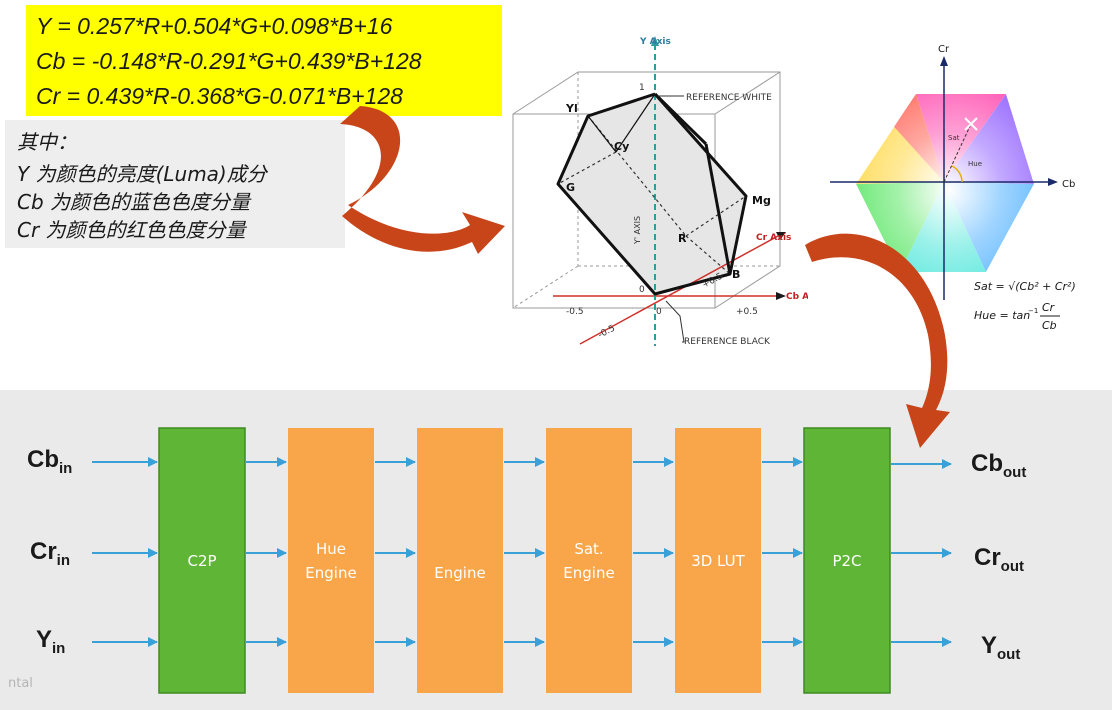 The image size is (1112, 710). Describe the element at coordinates (20, 683) in the screenshot. I see `footer-text: ntal` at that location.